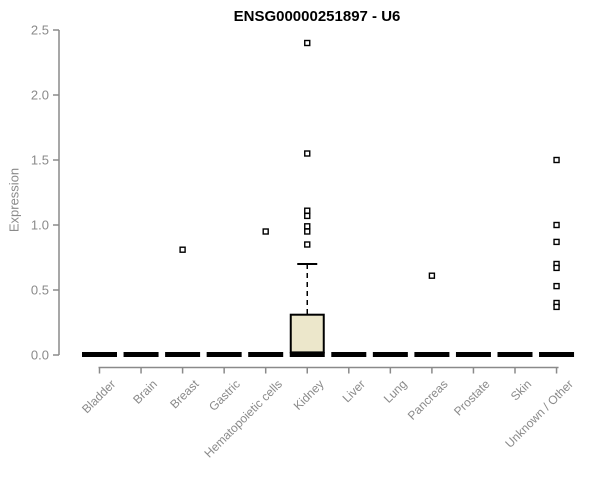  Describe the element at coordinates (40, 95) in the screenshot. I see `y-tick-label: 2.0` at that location.